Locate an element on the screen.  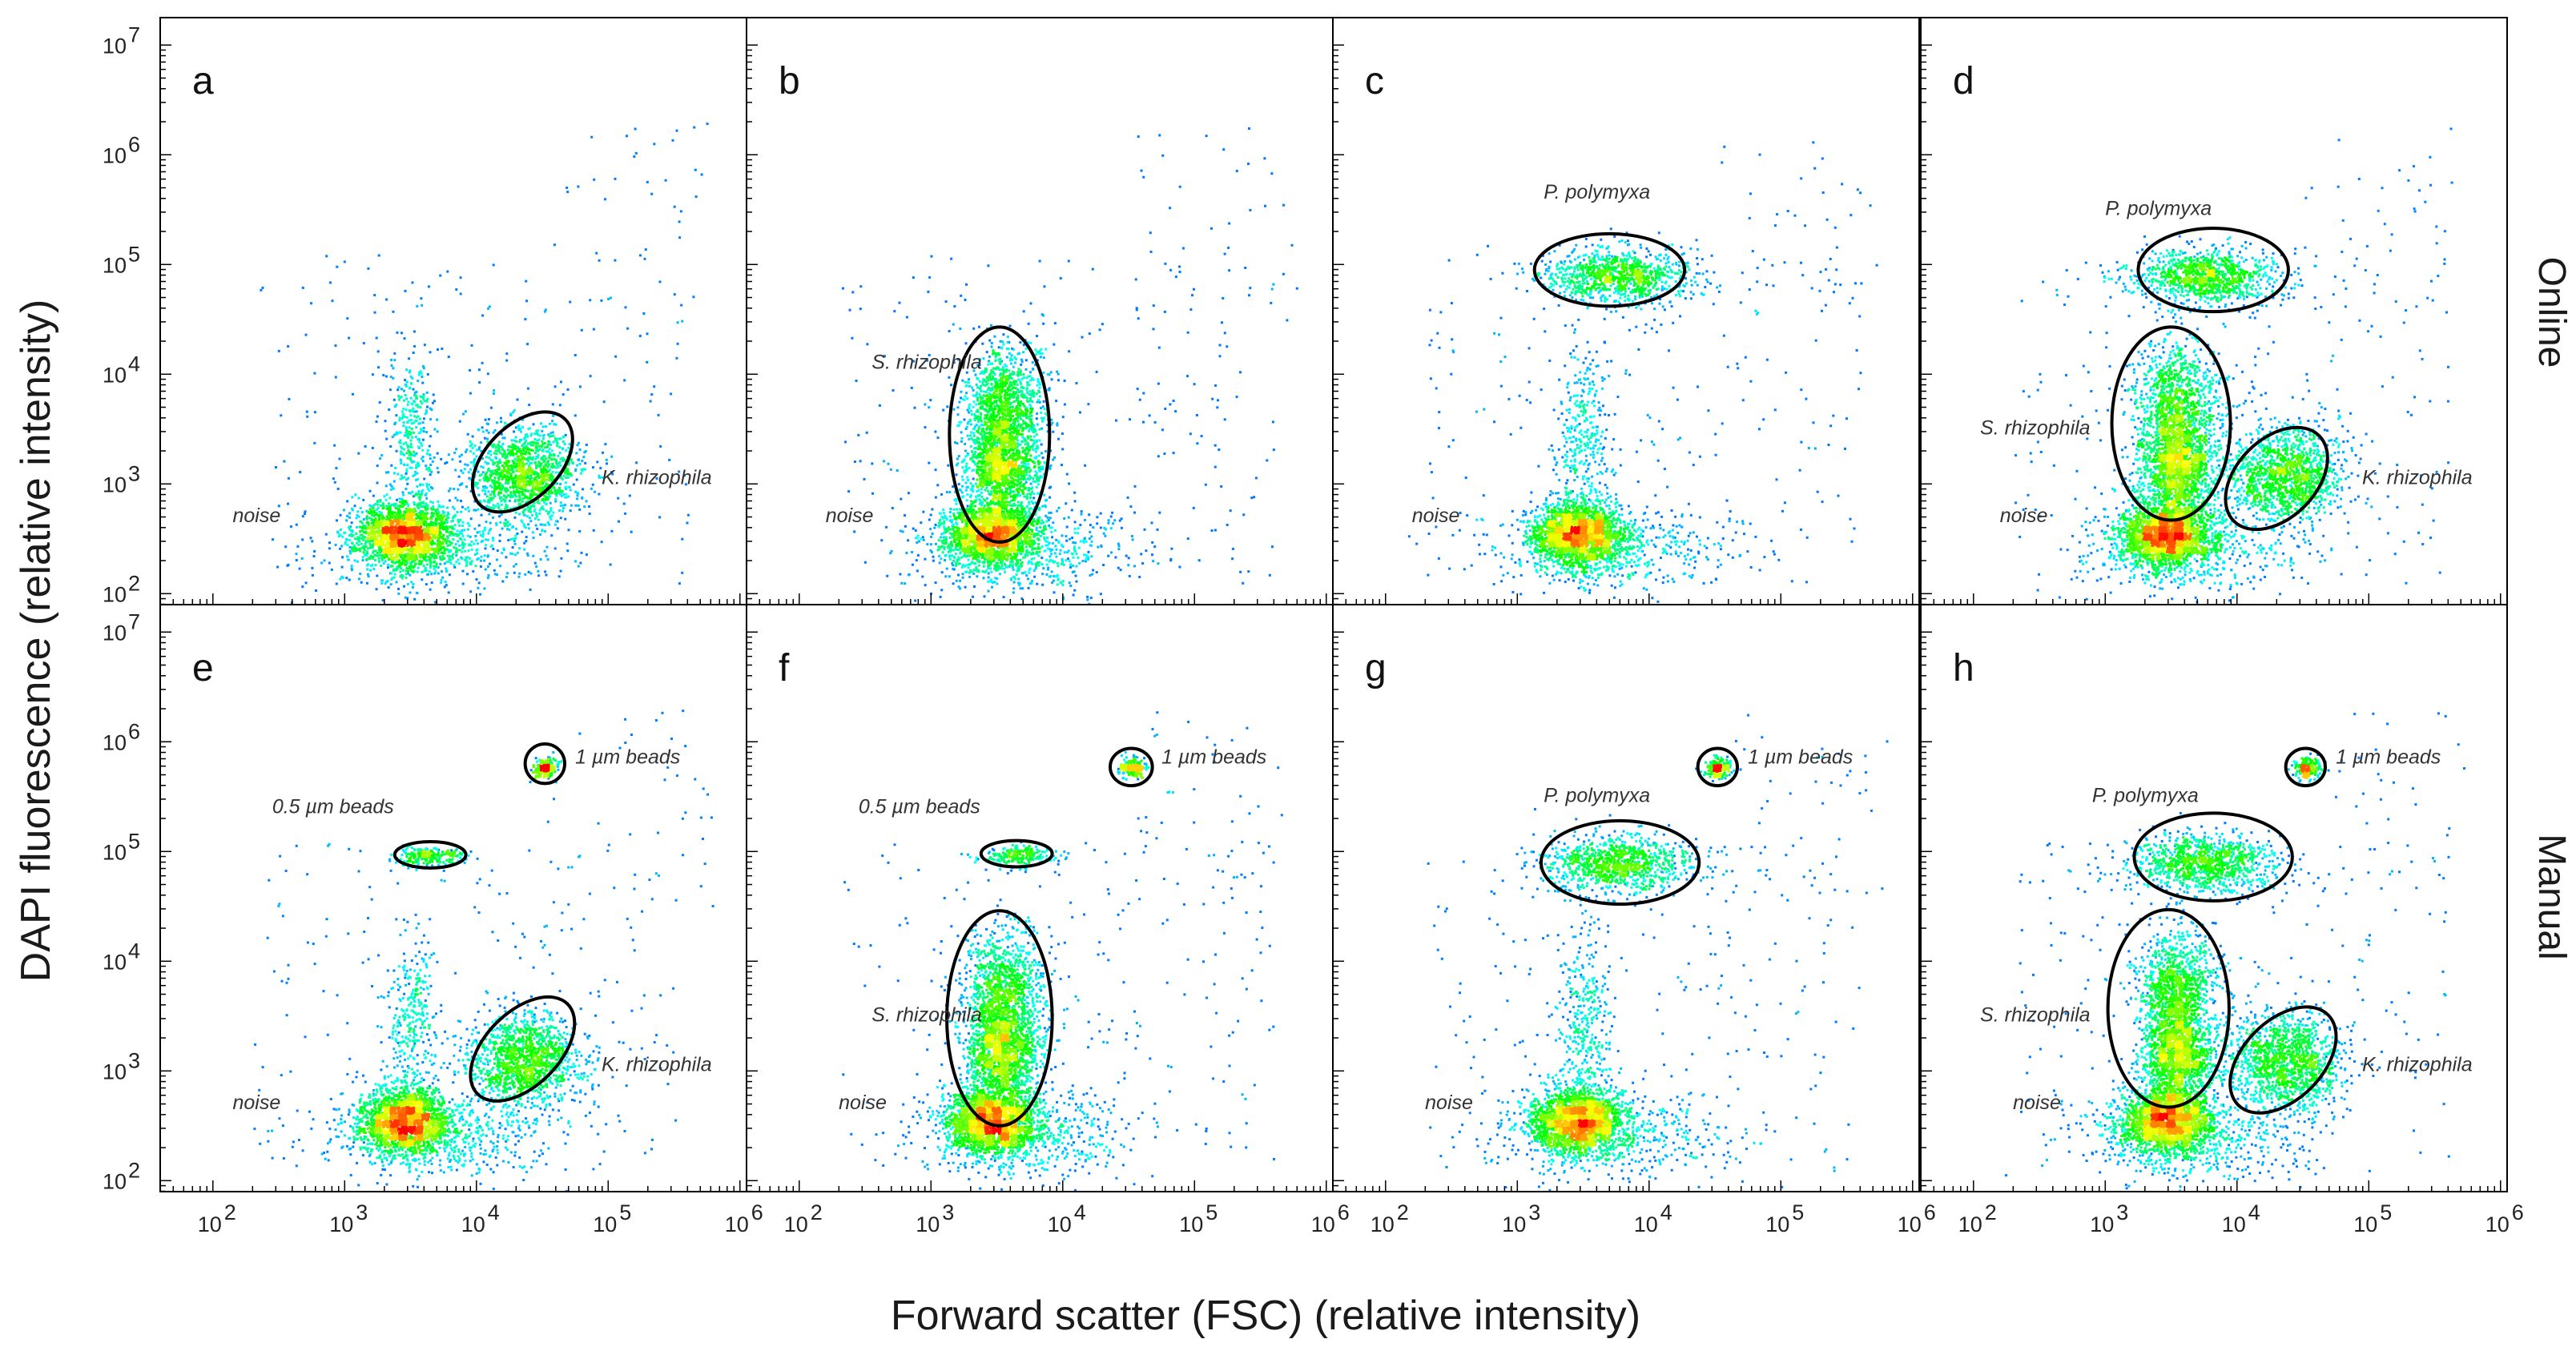
gate-ellipse is located at coordinates (522, 462).